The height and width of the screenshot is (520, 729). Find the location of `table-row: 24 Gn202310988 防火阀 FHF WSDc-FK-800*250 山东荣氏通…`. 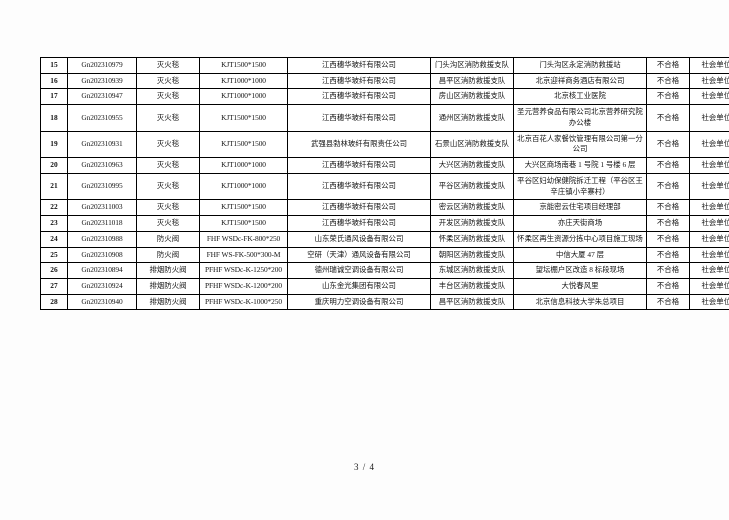

table-row: 24 Gn202310988 防火阀 FHF WSDc-FK-800*250 山东荣氏通… is located at coordinates (384, 239).